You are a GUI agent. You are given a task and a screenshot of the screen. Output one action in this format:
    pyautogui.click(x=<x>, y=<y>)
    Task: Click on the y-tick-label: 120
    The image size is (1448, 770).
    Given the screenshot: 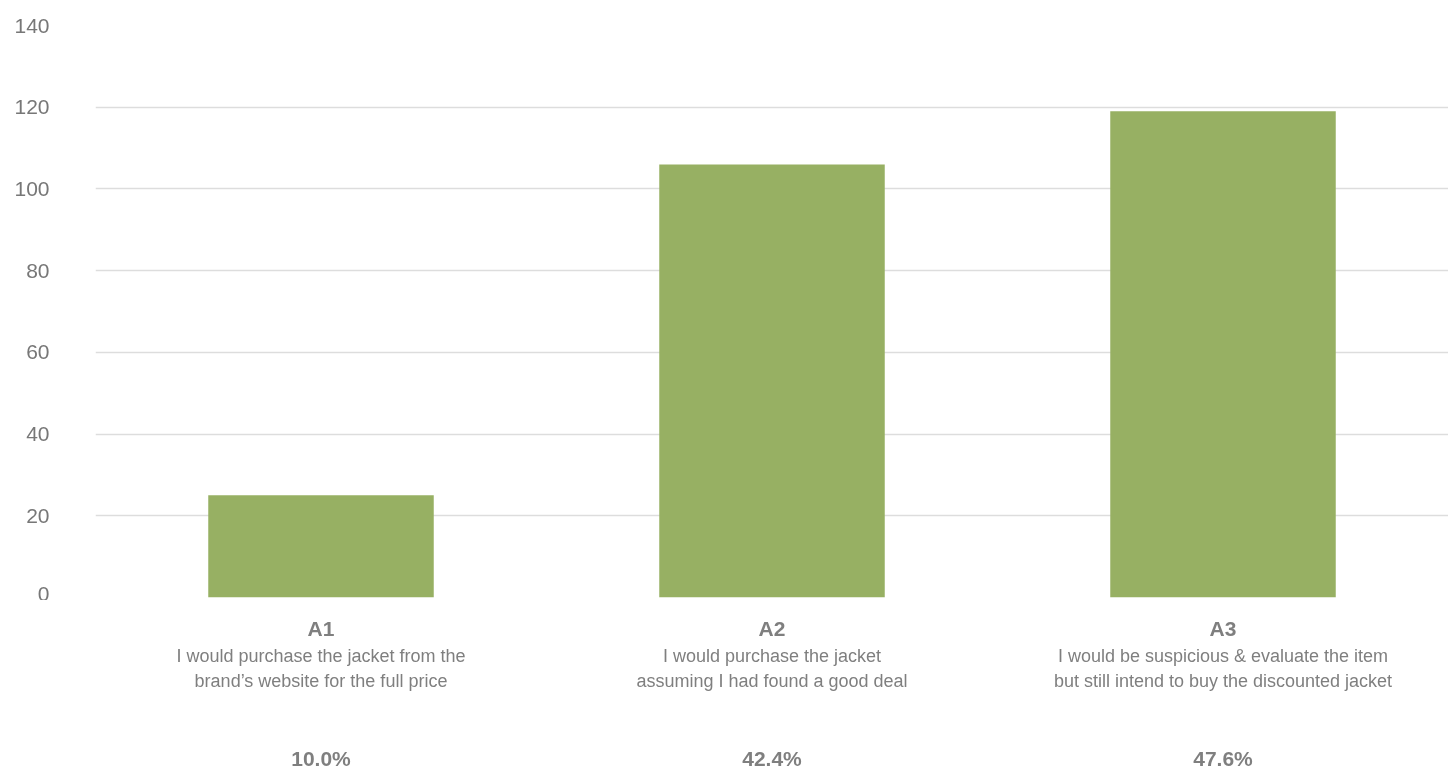 What is the action you would take?
    pyautogui.click(x=32, y=107)
    